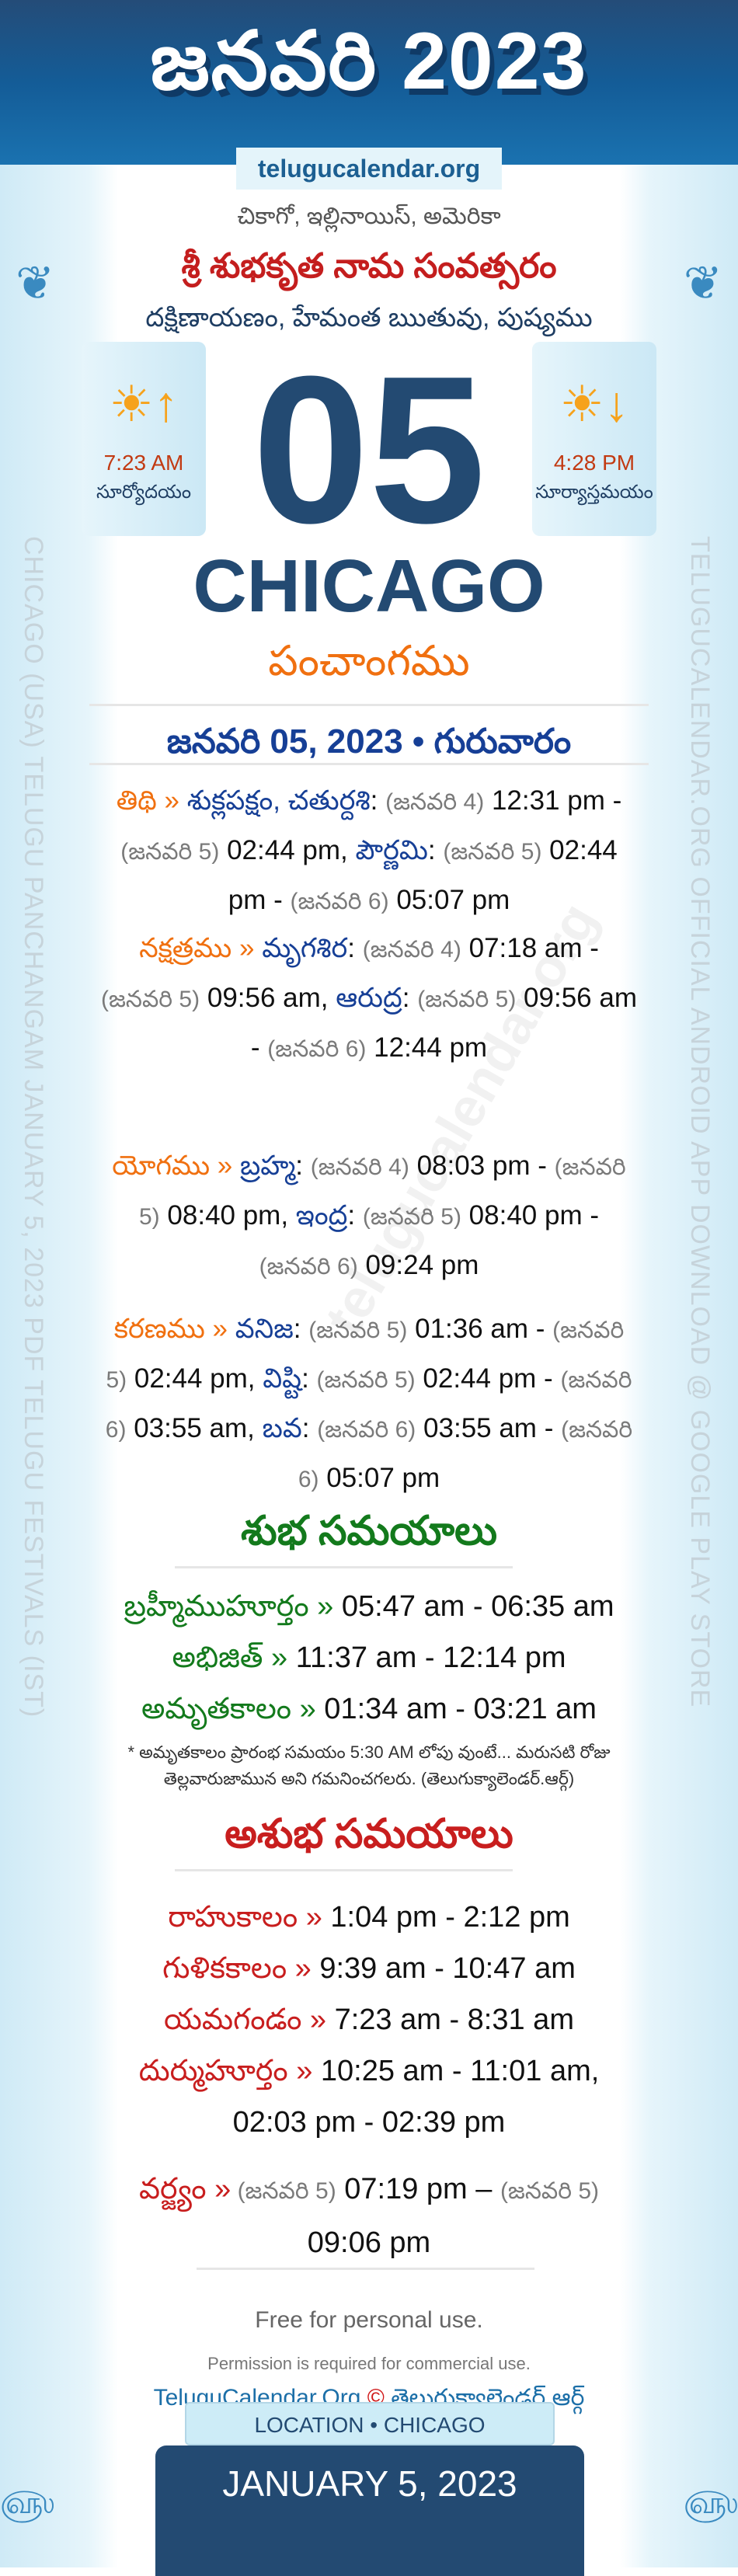 This screenshot has width=738, height=2576. Describe the element at coordinates (144, 439) in the screenshot. I see `sunrise-box: ☀↑ 7:23 AM సూర్యోదయం` at that location.